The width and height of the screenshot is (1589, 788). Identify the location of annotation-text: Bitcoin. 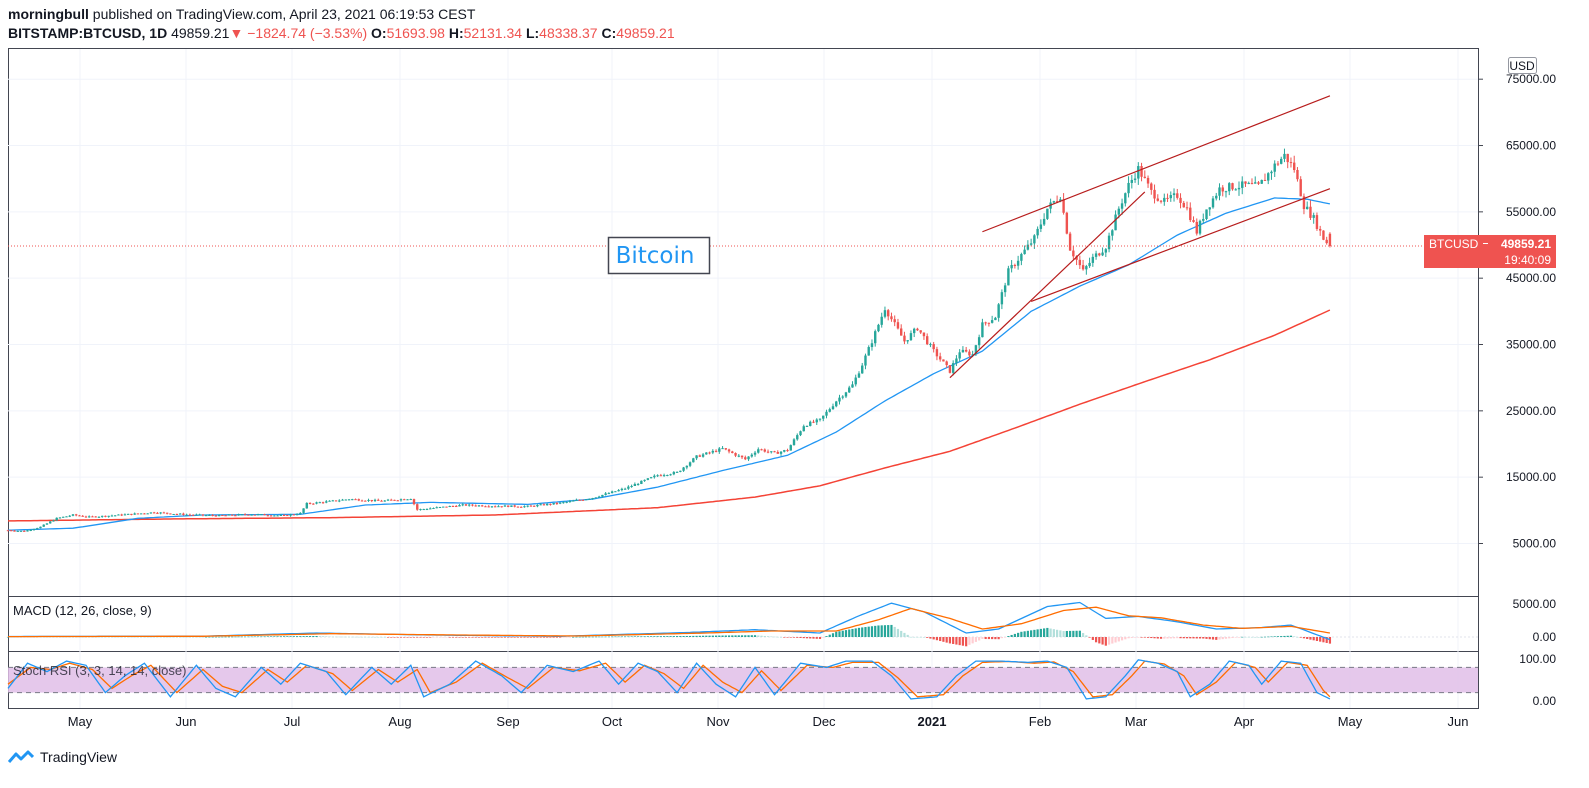
(655, 256).